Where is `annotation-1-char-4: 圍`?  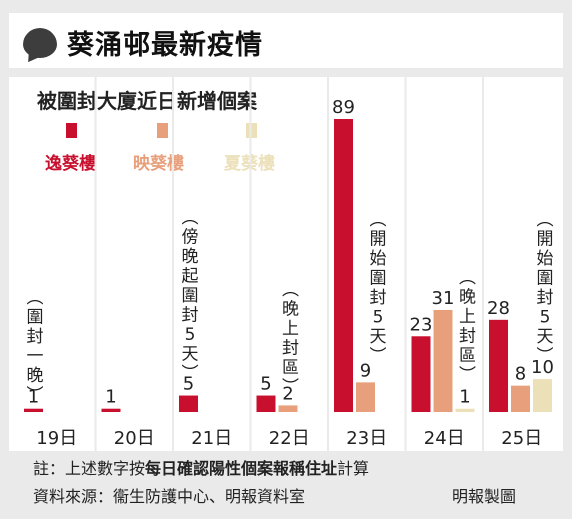
annotation-1-char-4: 圍 is located at coordinates (190, 296).